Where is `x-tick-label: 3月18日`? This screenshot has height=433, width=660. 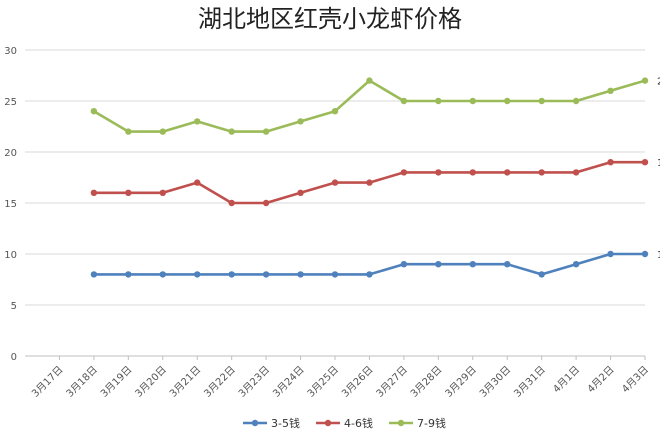
x-tick-label: 3月18日 is located at coordinates (82, 382).